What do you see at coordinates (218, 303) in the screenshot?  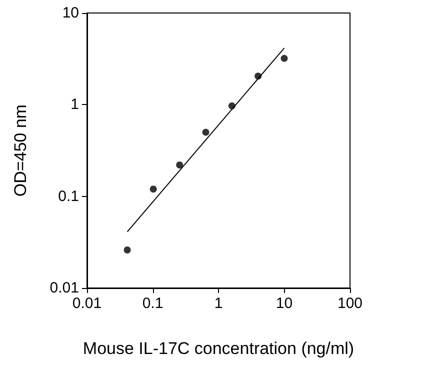 I see `x-tick-label: 1` at bounding box center [218, 303].